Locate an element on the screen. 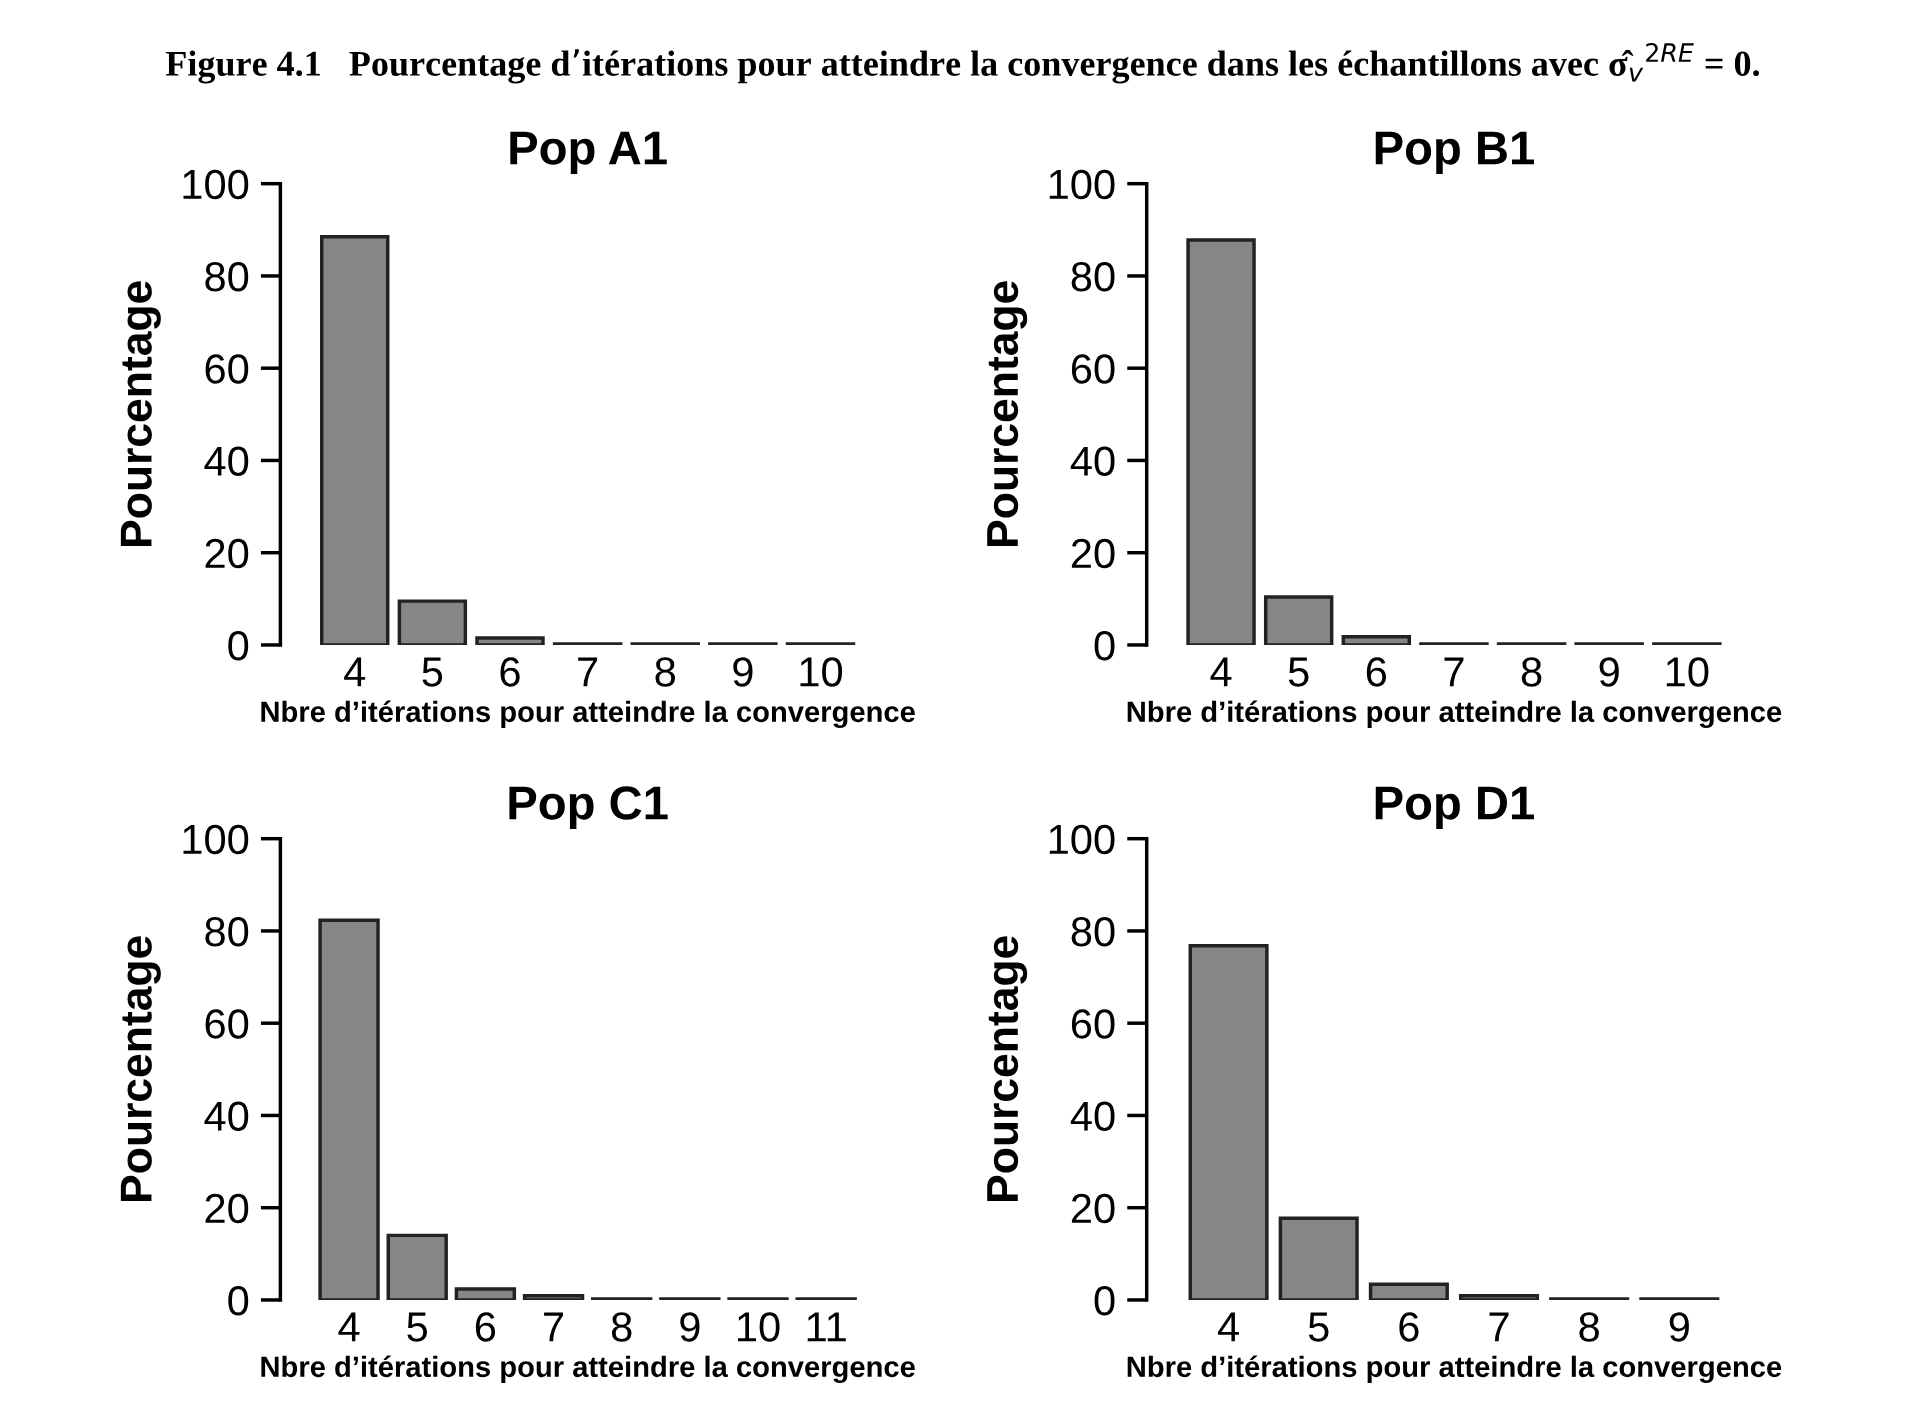 The width and height of the screenshot is (1926, 1413). chart-title: Pop D1 is located at coordinates (1454, 808).